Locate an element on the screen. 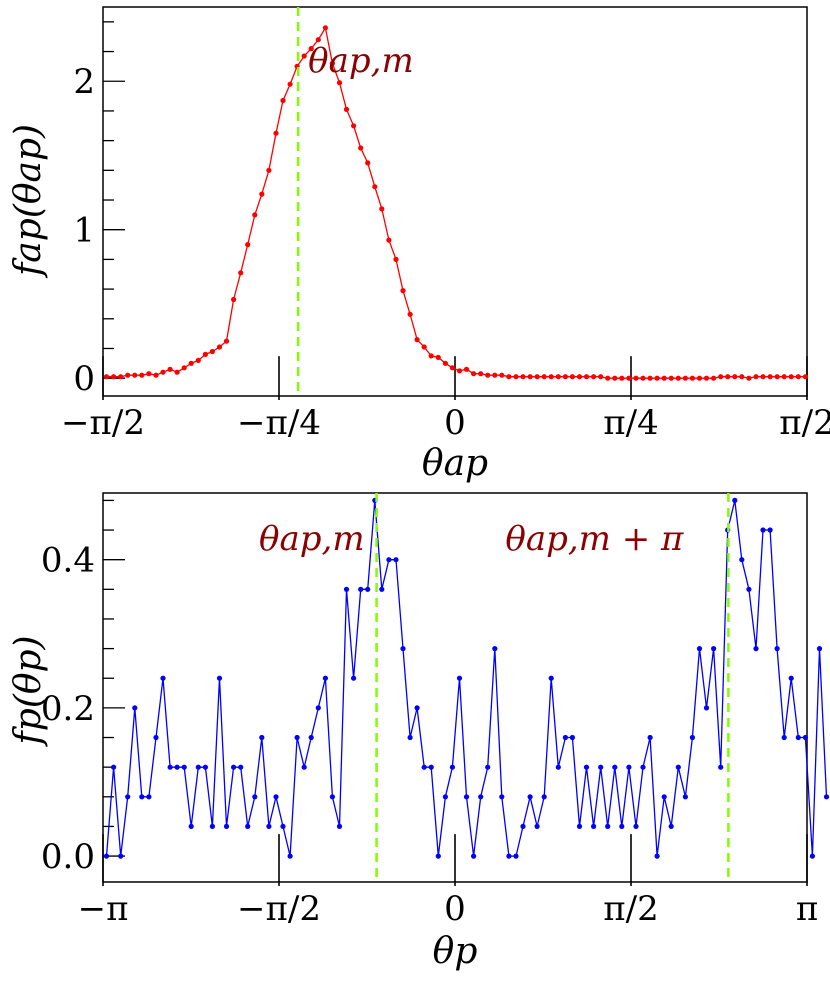 This screenshot has height=981, width=830. x-tick-label: −π/2 is located at coordinates (279, 909).